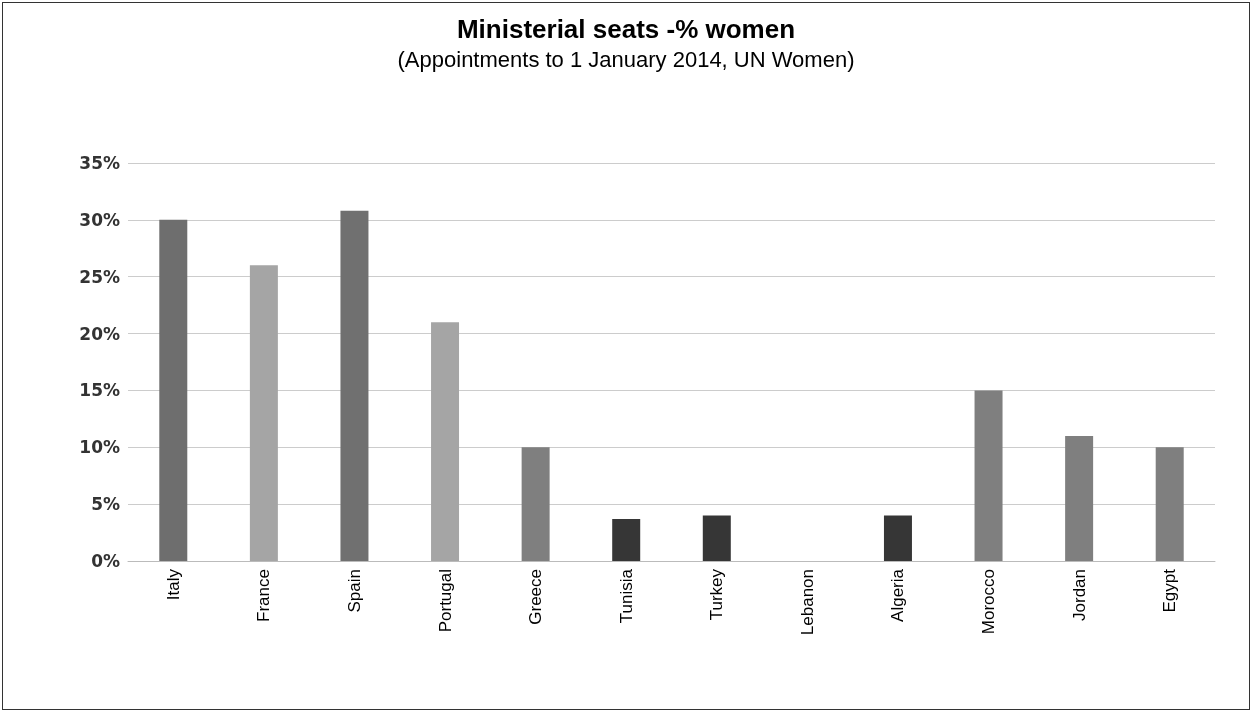 This screenshot has height=713, width=1254. I want to click on x-tick-label: Spain, so click(354, 591).